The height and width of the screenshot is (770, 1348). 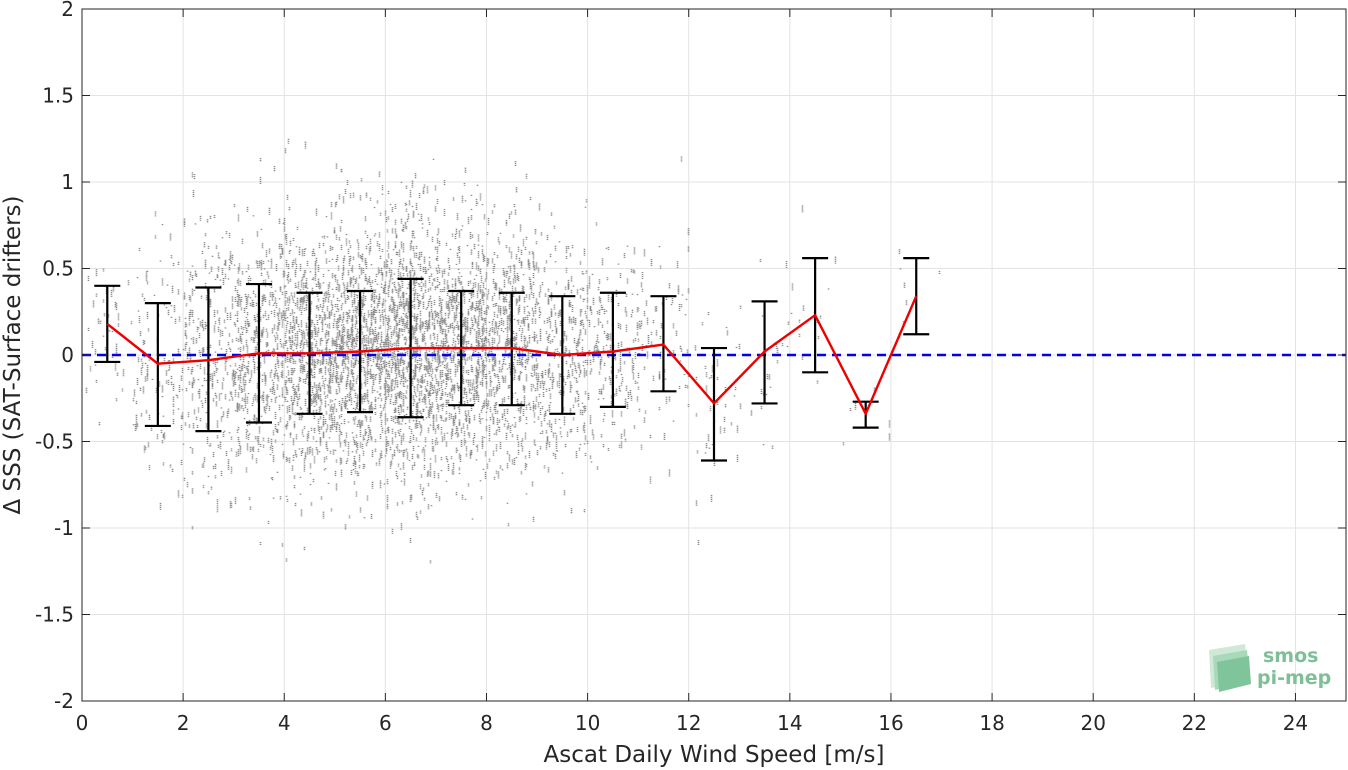 I want to click on y-tick-label: 0.5, so click(x=58, y=269).